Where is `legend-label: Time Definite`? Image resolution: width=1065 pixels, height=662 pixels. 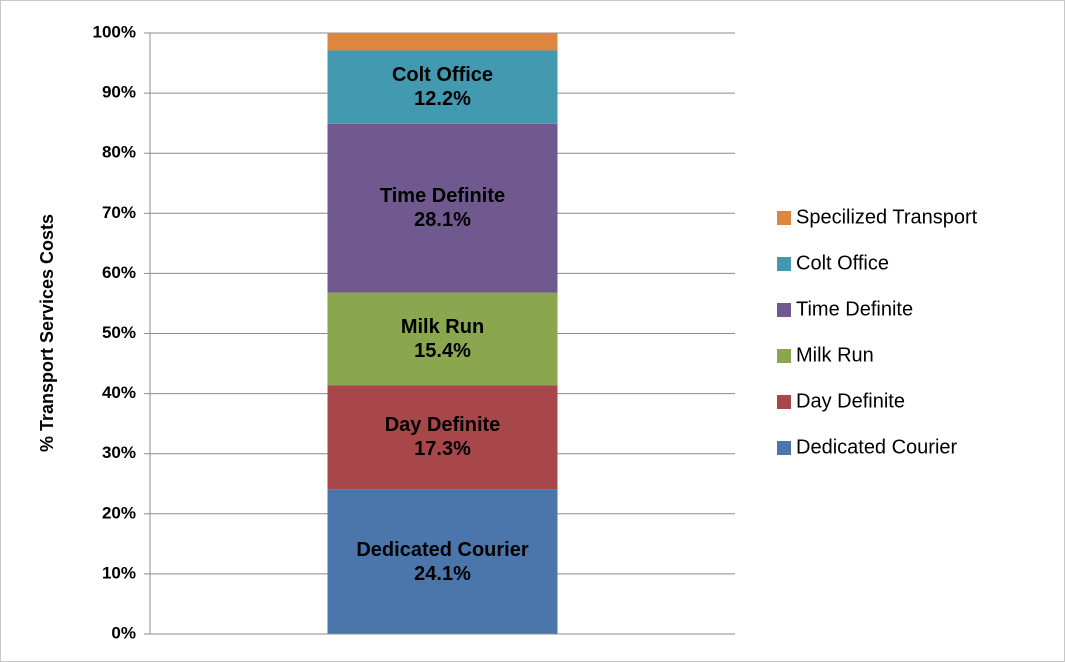 legend-label: Time Definite is located at coordinates (854, 309).